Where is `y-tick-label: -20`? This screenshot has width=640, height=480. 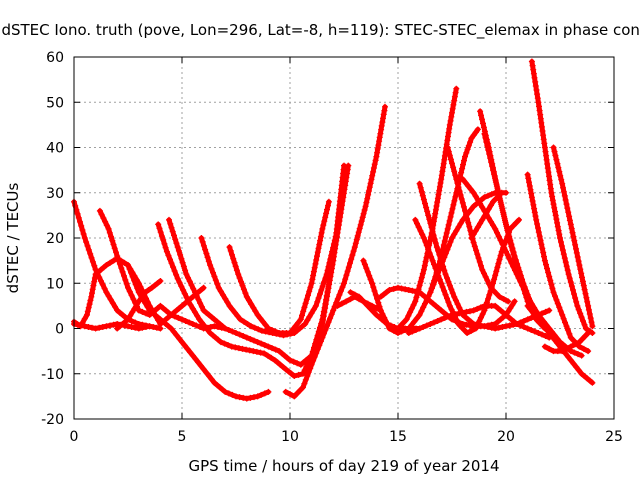 y-tick-label: -20 is located at coordinates (52, 420).